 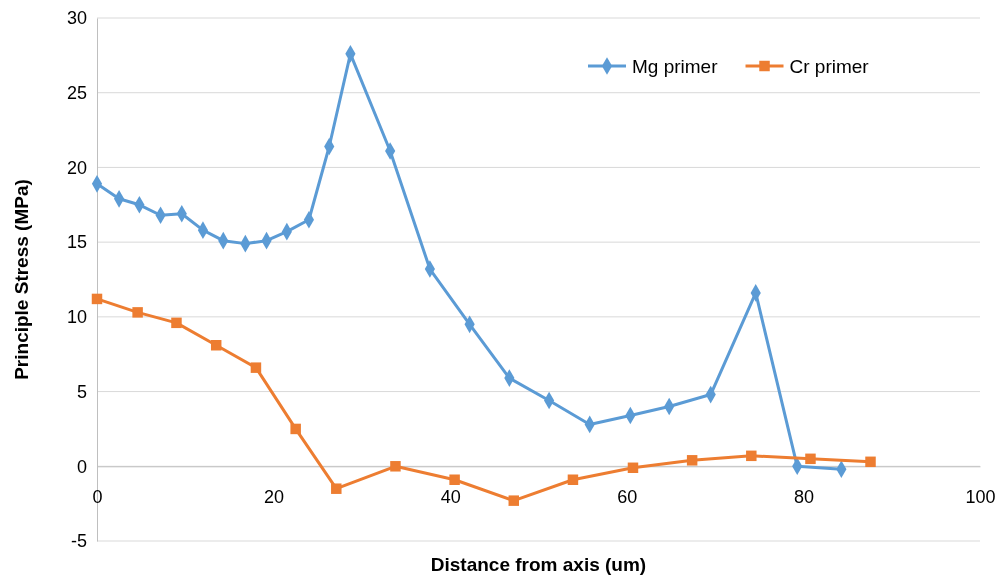 What do you see at coordinates (21, 279) in the screenshot?
I see `y-axis-title: Principle Stress (MPa)` at bounding box center [21, 279].